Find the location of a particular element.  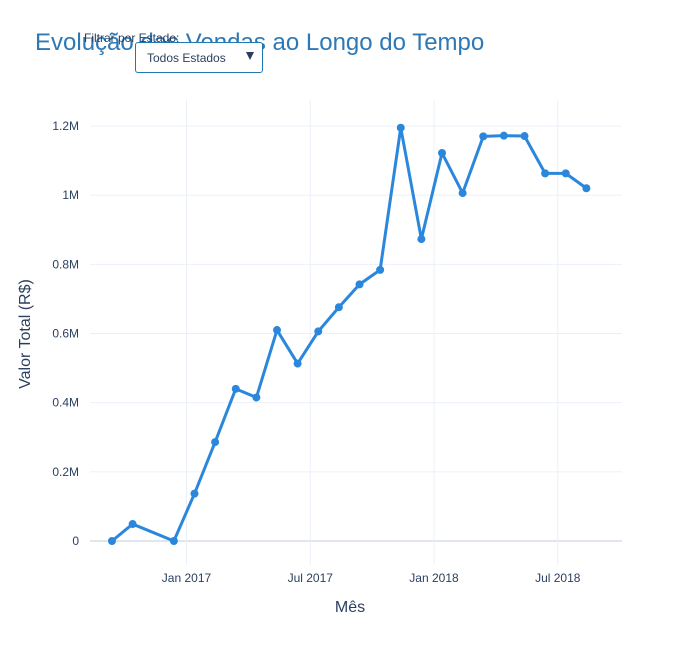

x-tick-label: Jan 2018 is located at coordinates (434, 578).